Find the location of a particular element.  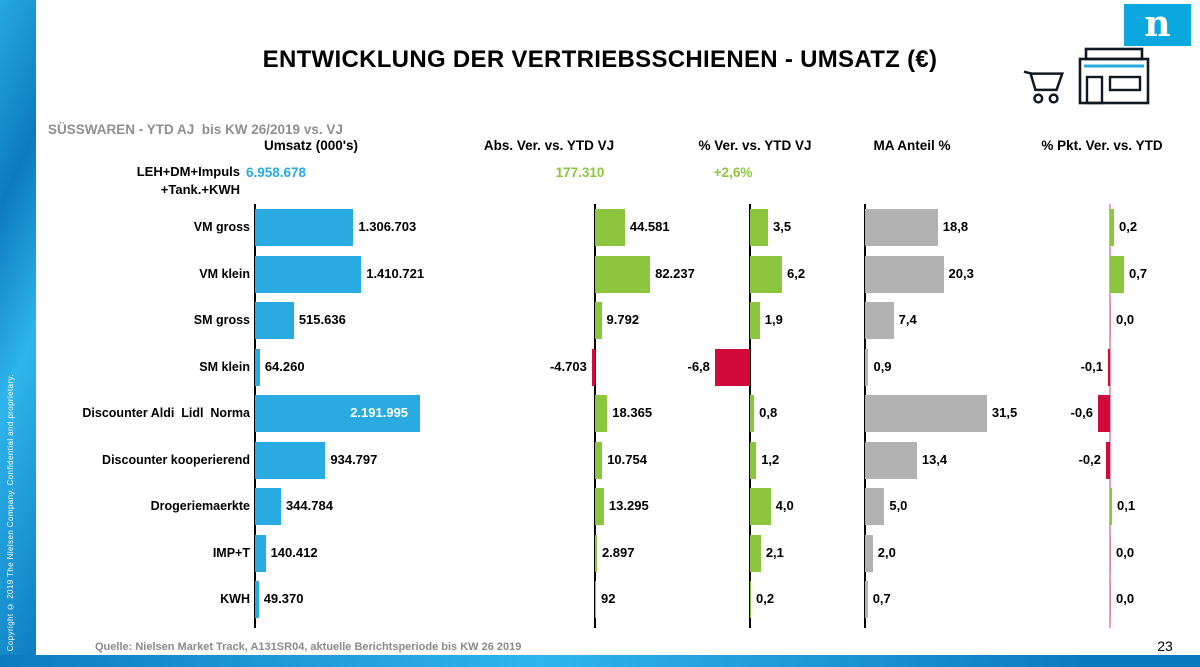

total-row-label: LEH+DM+Impuls +Tank.+KWH is located at coordinates (140, 181).